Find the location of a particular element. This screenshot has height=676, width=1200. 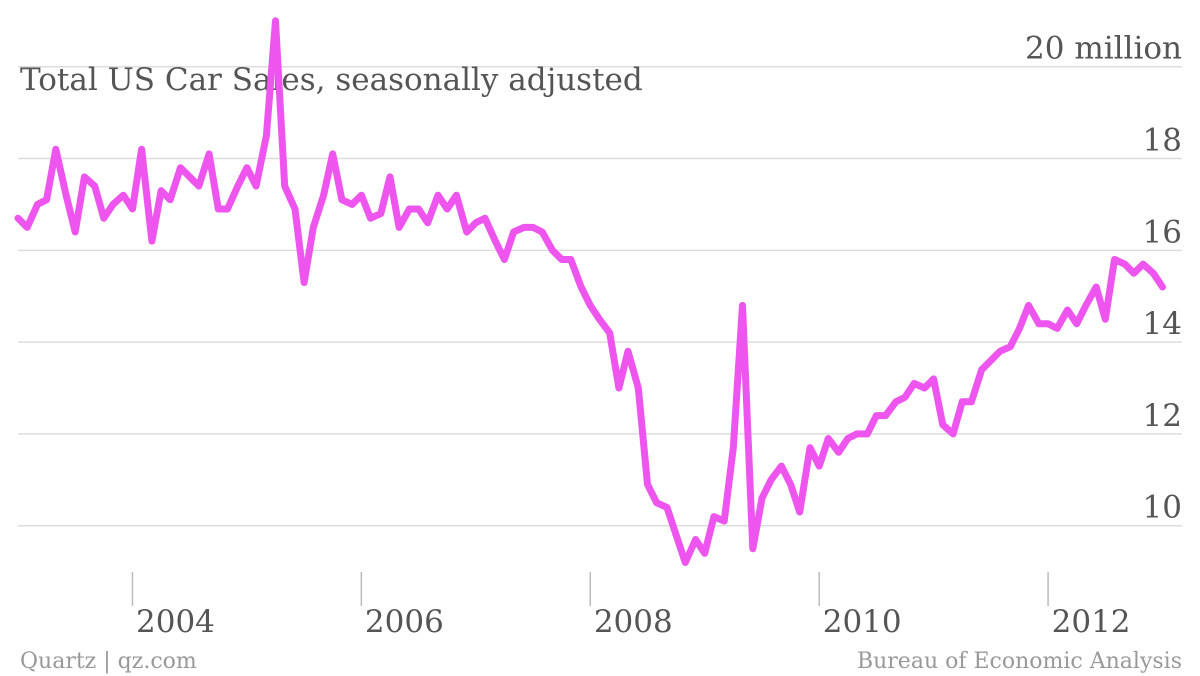

footer-source-right: Bureau of Economic Analysis is located at coordinates (1019, 661).